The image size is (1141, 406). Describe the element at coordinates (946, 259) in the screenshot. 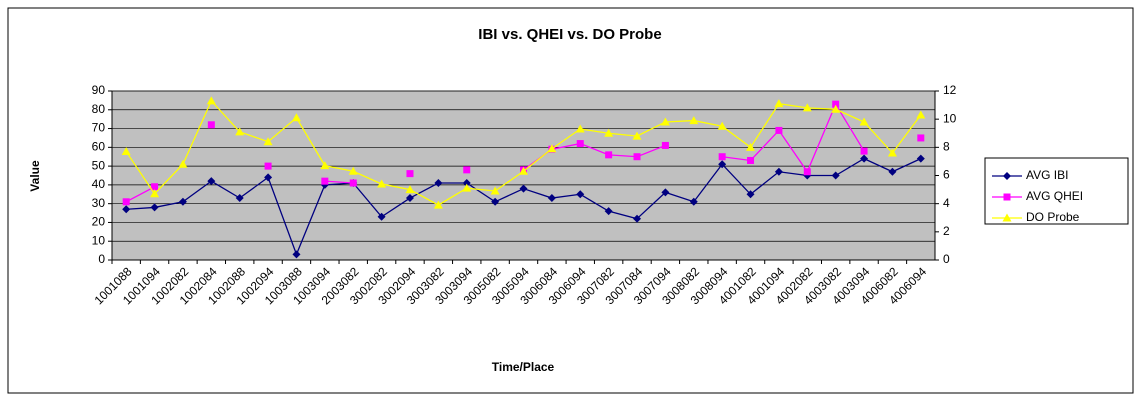

I see `y2-tick-label: 0` at that location.